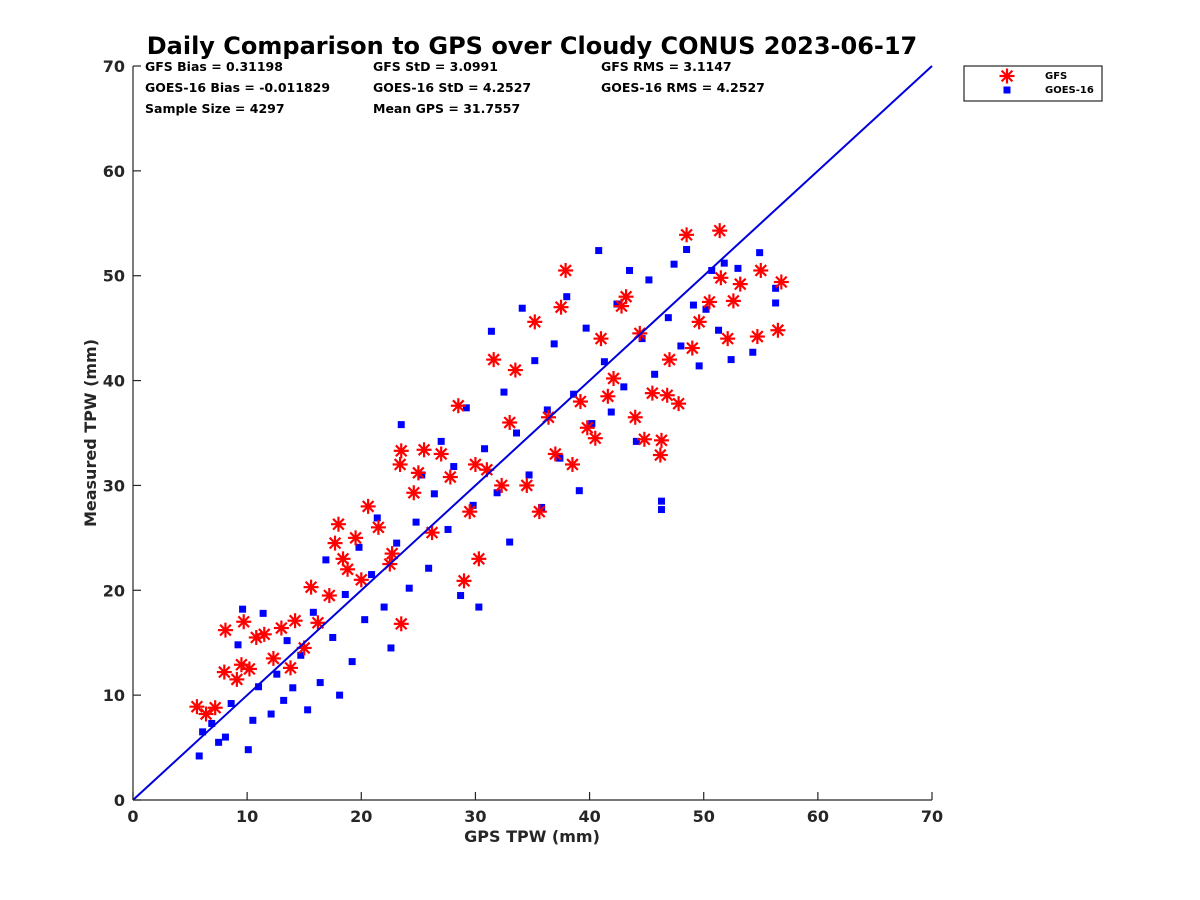 This screenshot has width=1200, height=900. What do you see at coordinates (361, 816) in the screenshot?
I see `x-tick-label: 20` at bounding box center [361, 816].